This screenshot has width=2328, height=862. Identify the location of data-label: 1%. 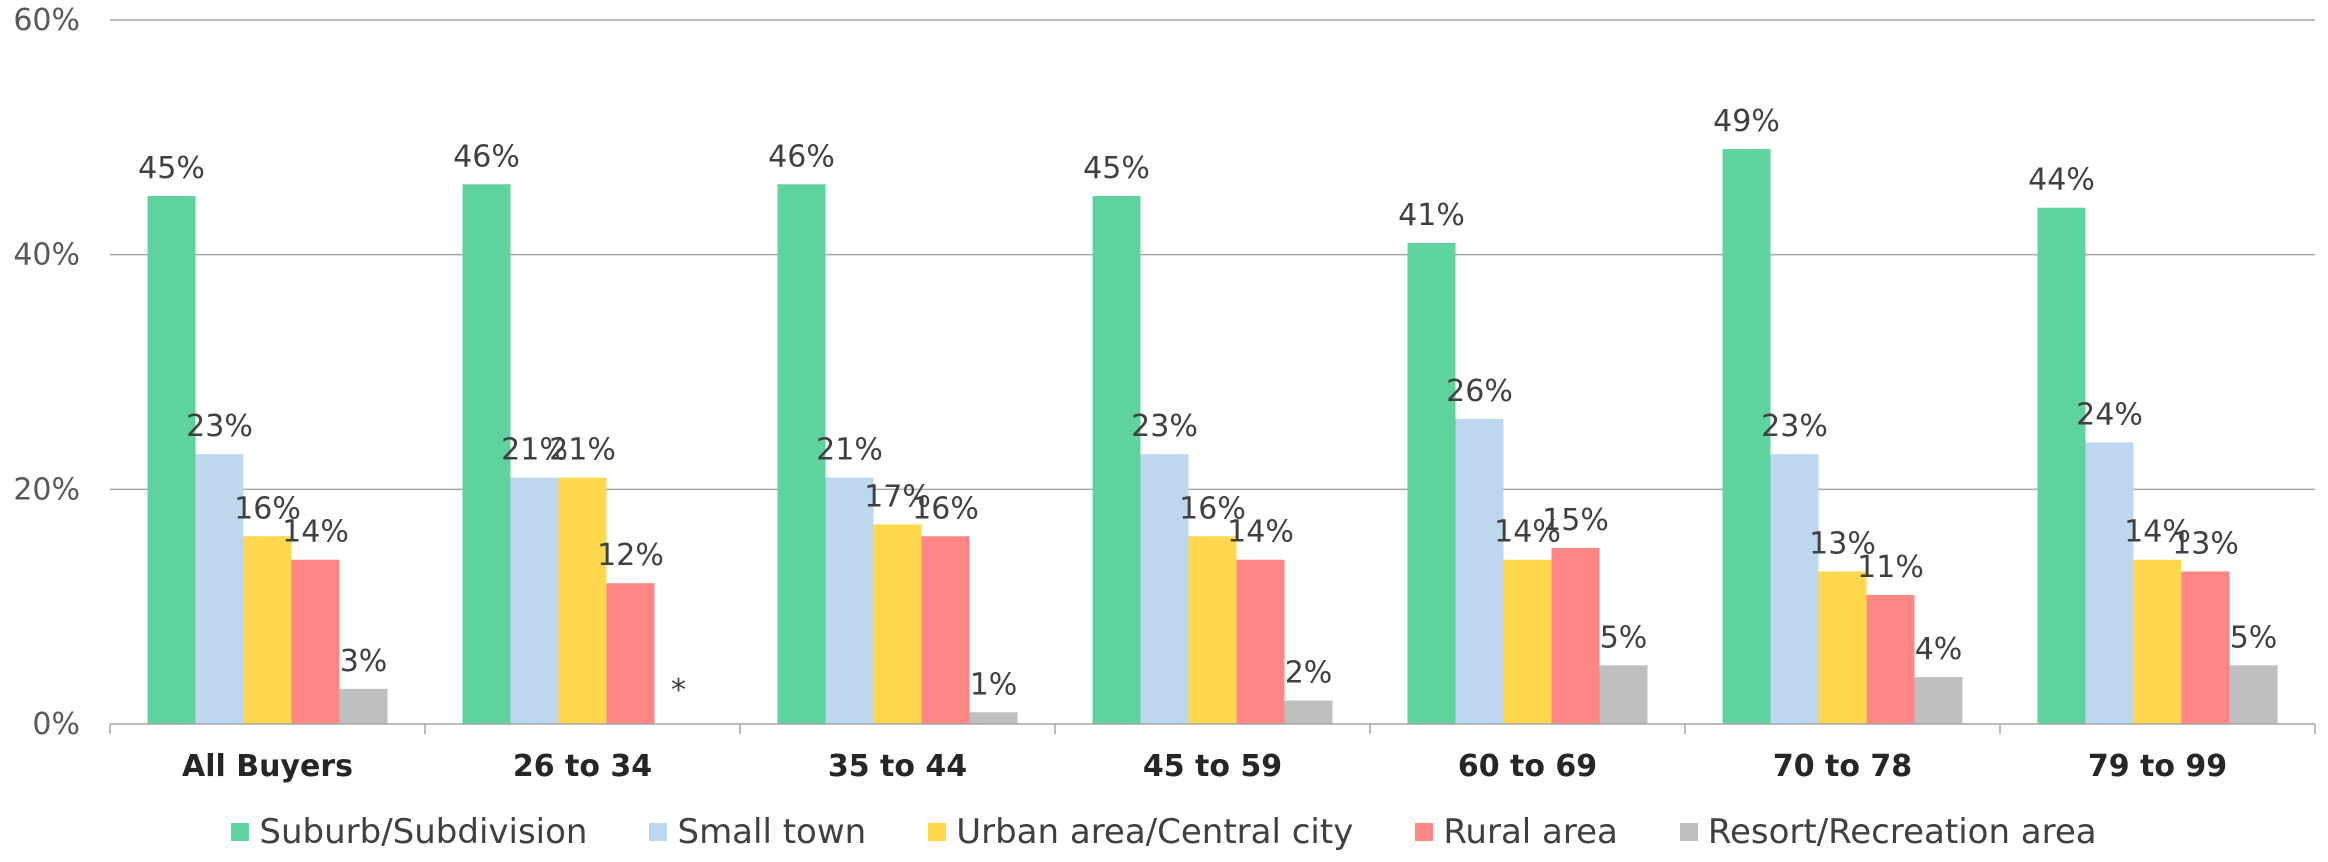
(994, 684).